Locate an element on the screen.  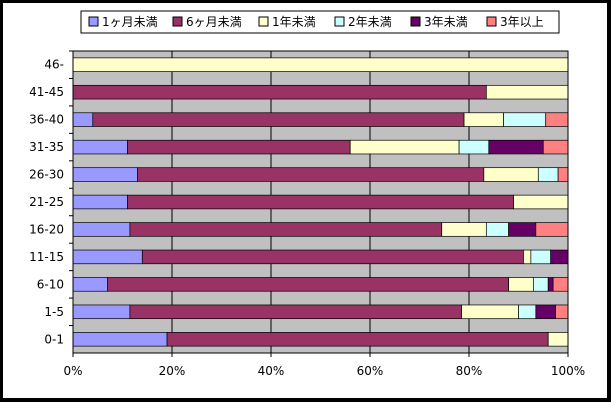
y-tick-label: 1-5 is located at coordinates (54, 312).